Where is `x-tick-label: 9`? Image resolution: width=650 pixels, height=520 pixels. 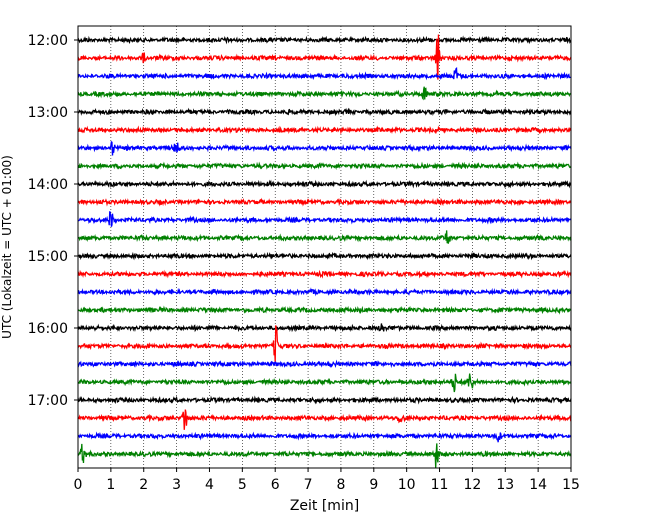
x-tick-label: 9 is located at coordinates (373, 485).